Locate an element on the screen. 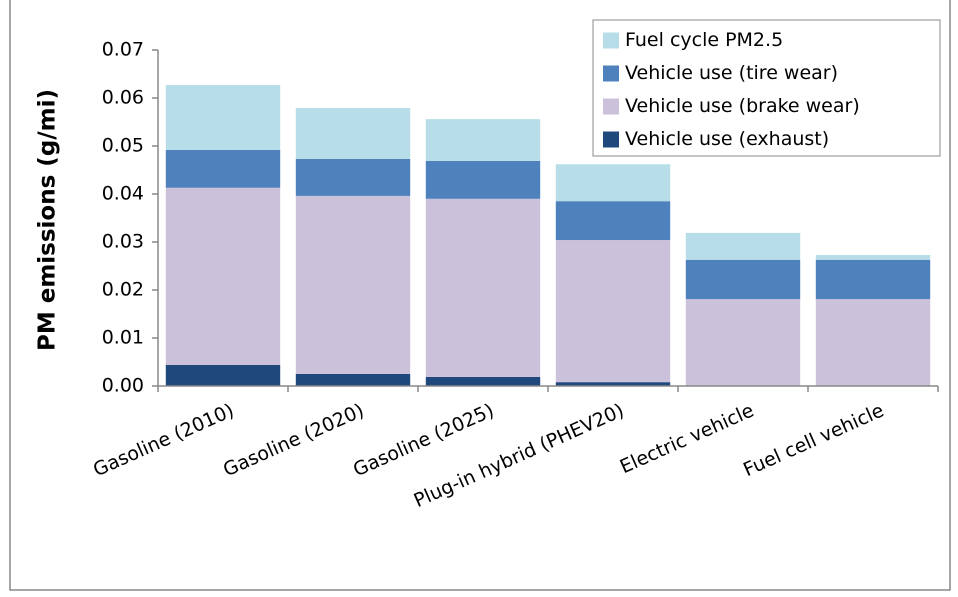 The image size is (958, 597). y-tick-label: 0.00 is located at coordinates (123, 386).